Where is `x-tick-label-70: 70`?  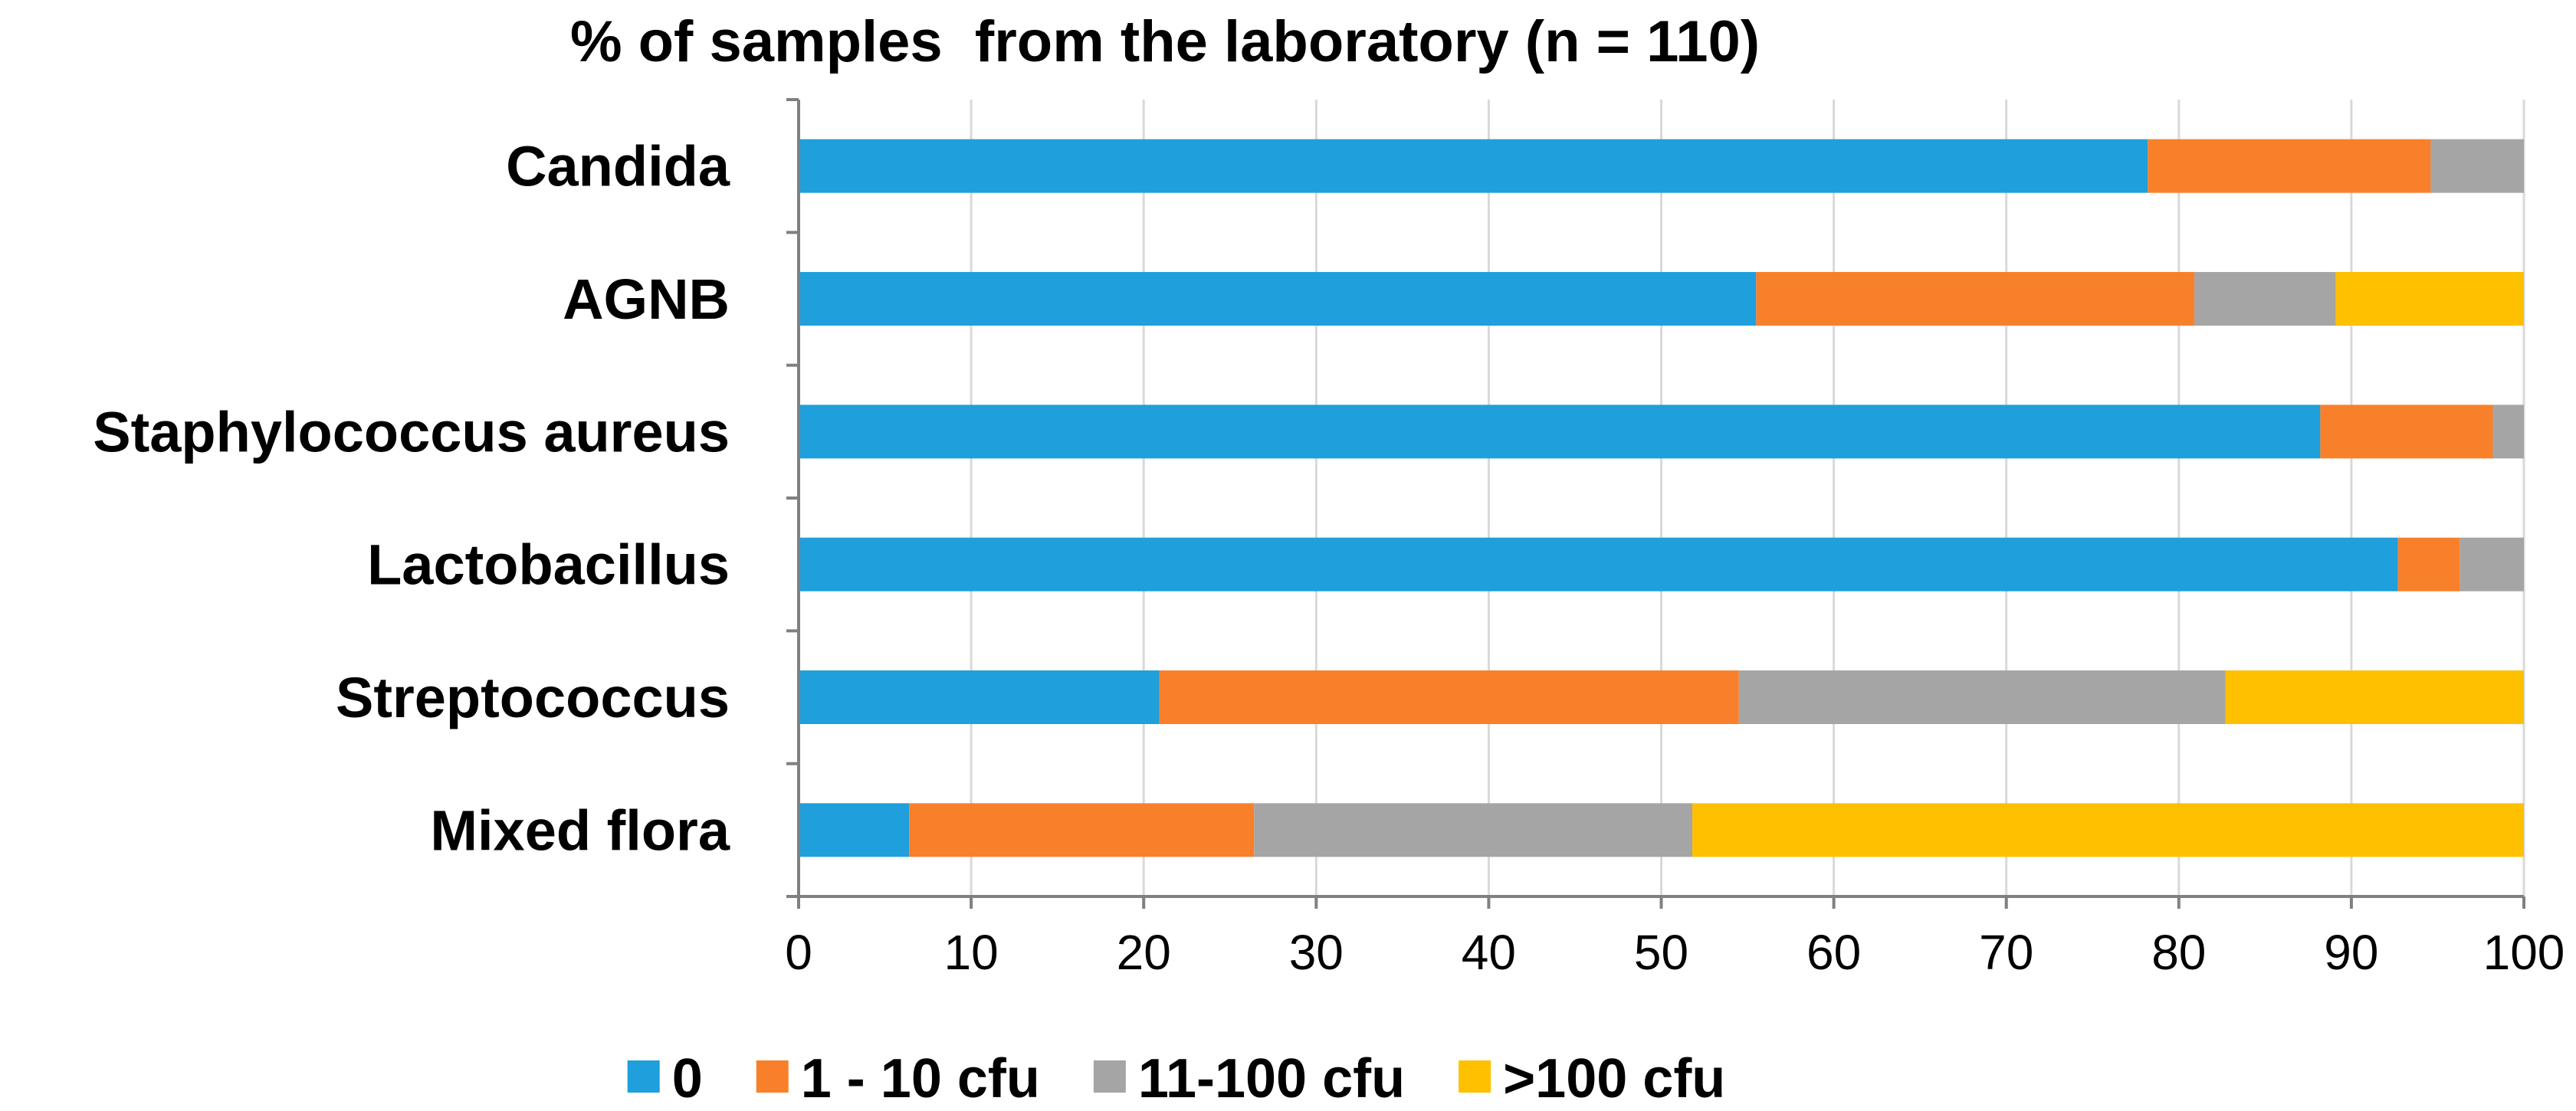 x-tick-label-70: 70 is located at coordinates (2006, 952).